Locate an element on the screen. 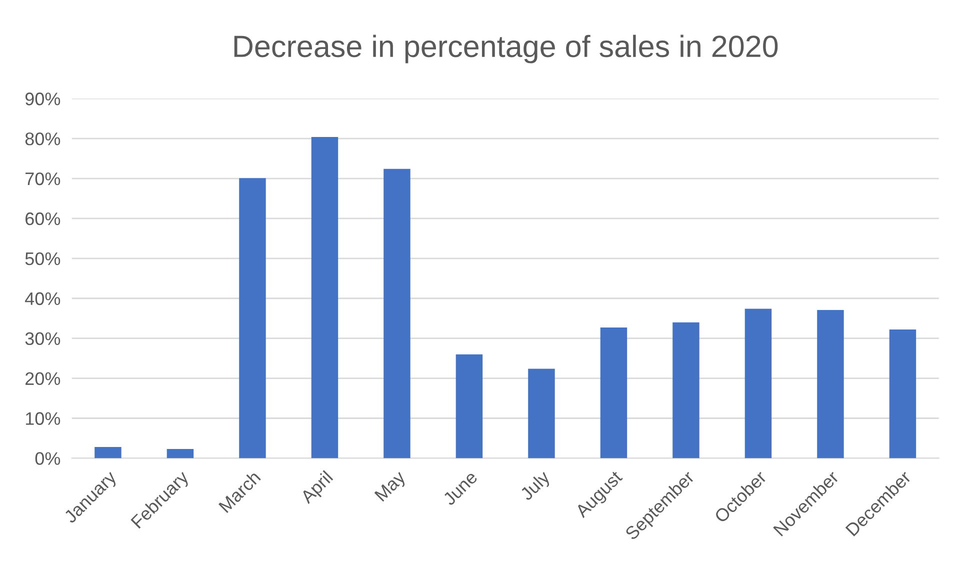 The image size is (958, 580). y-tick-label: 50% is located at coordinates (42, 259).